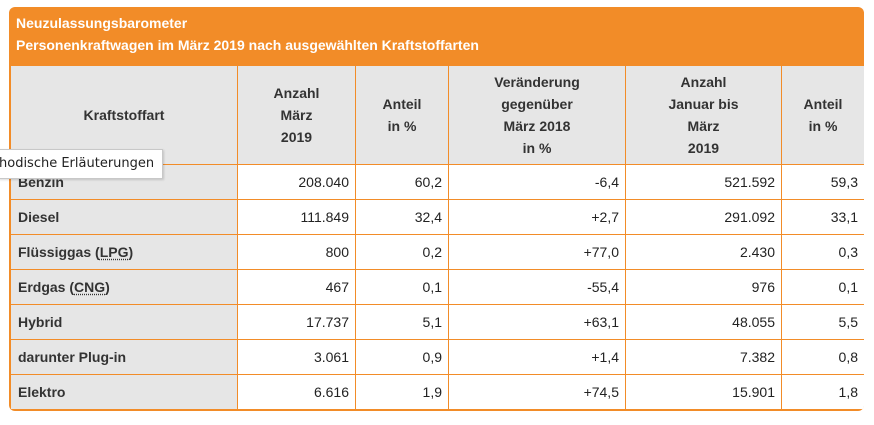  Describe the element at coordinates (822, 217) in the screenshot. I see `cell-share-ytd: 33,1` at that location.